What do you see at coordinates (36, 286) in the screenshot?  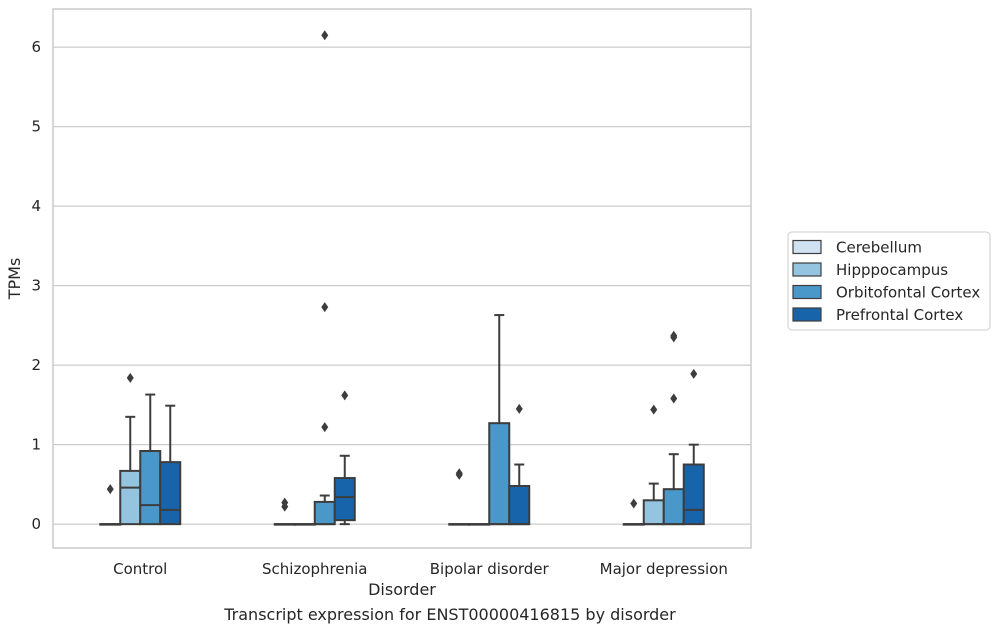 I see `y-tick-label: 3` at bounding box center [36, 286].